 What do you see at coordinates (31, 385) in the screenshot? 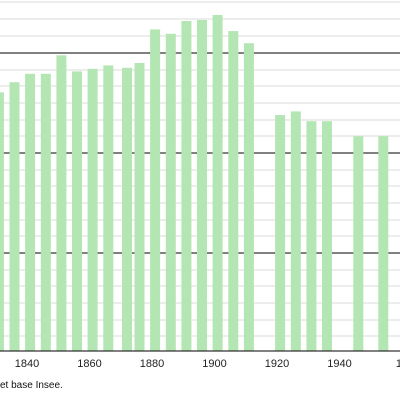
I see `source-note: et base Insee.` at bounding box center [31, 385].